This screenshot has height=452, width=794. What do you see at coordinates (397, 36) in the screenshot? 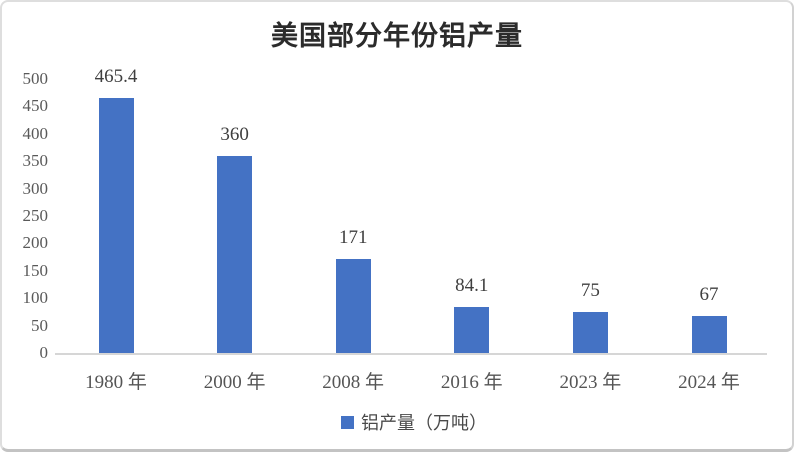
I see `chart-title: 美国部分年份铝产量` at bounding box center [397, 36].